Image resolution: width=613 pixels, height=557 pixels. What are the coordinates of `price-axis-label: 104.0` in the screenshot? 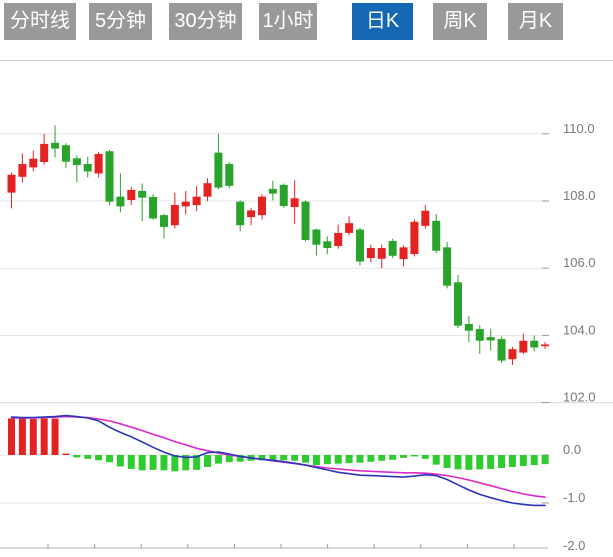 It's located at (579, 329).